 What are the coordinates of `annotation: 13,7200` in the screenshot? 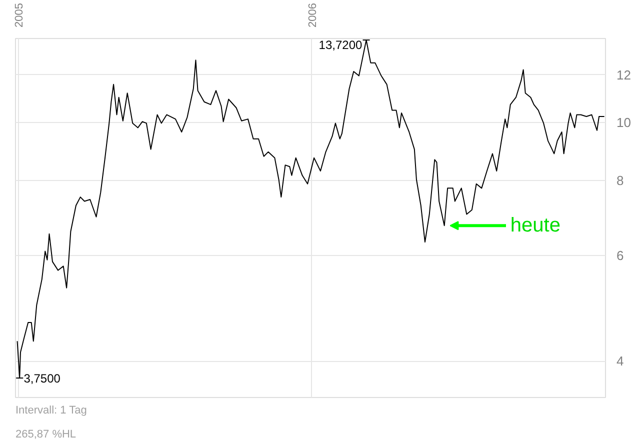 It's located at (340, 45).